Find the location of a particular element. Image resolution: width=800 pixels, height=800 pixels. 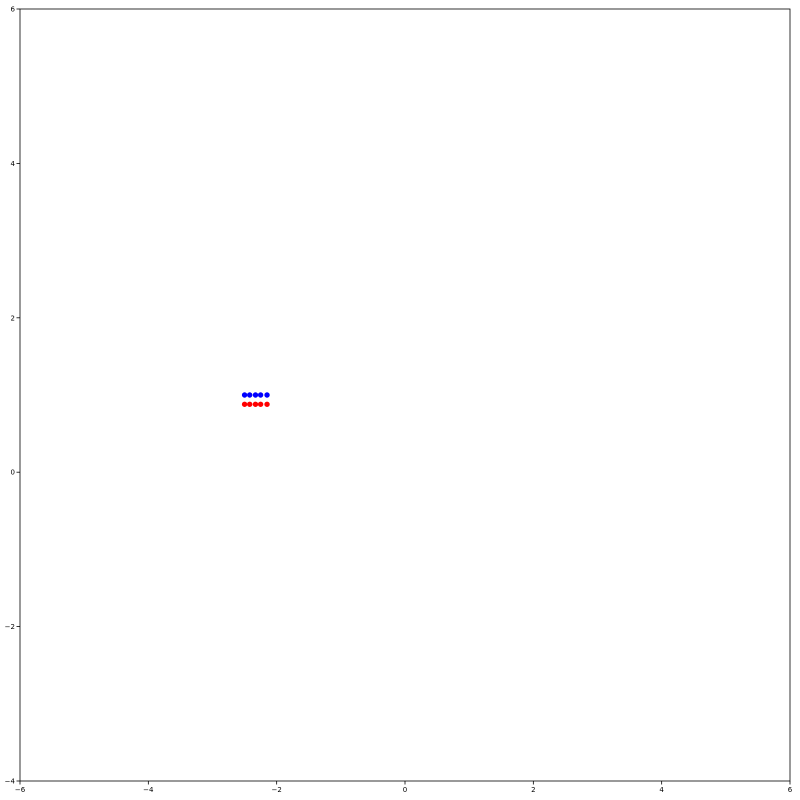

x-tick-label: 0 is located at coordinates (405, 790).